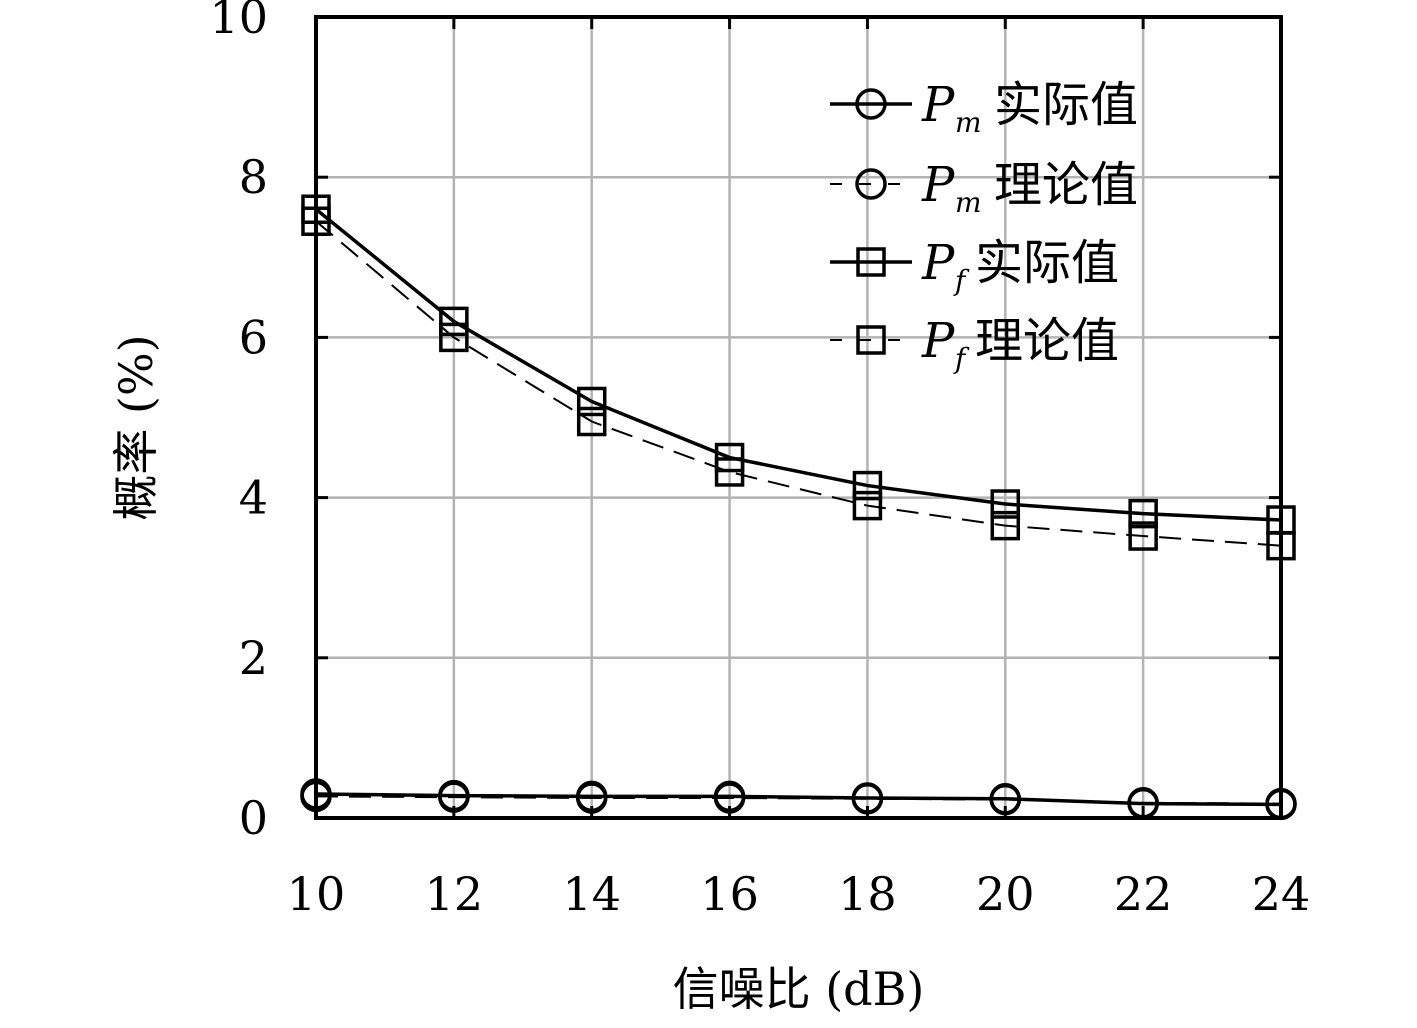  What do you see at coordinates (1005, 894) in the screenshot?
I see `x-tick-label: 20` at bounding box center [1005, 894].